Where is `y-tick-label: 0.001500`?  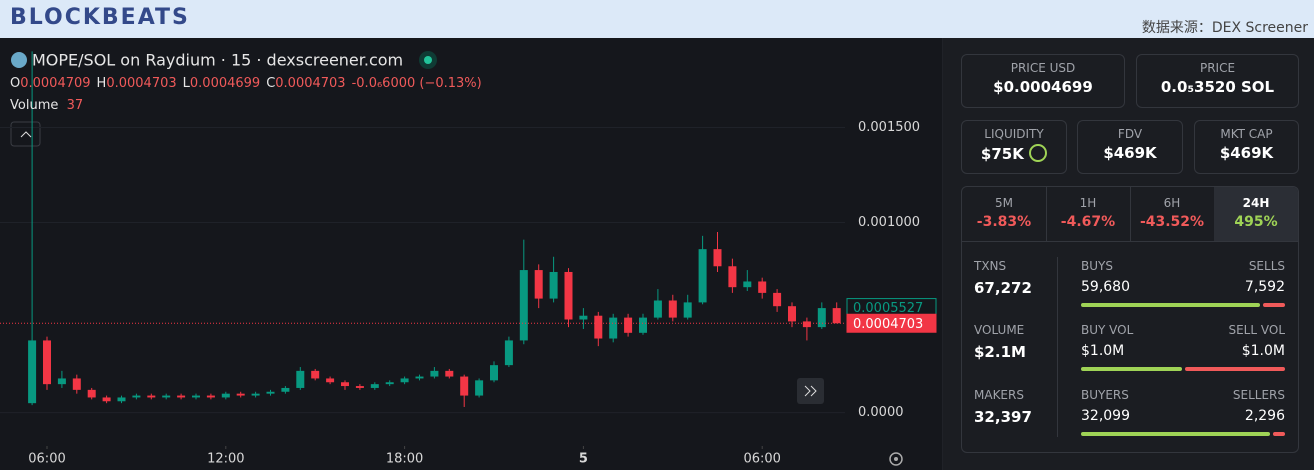 y-tick-label: 0.001500 is located at coordinates (889, 127).